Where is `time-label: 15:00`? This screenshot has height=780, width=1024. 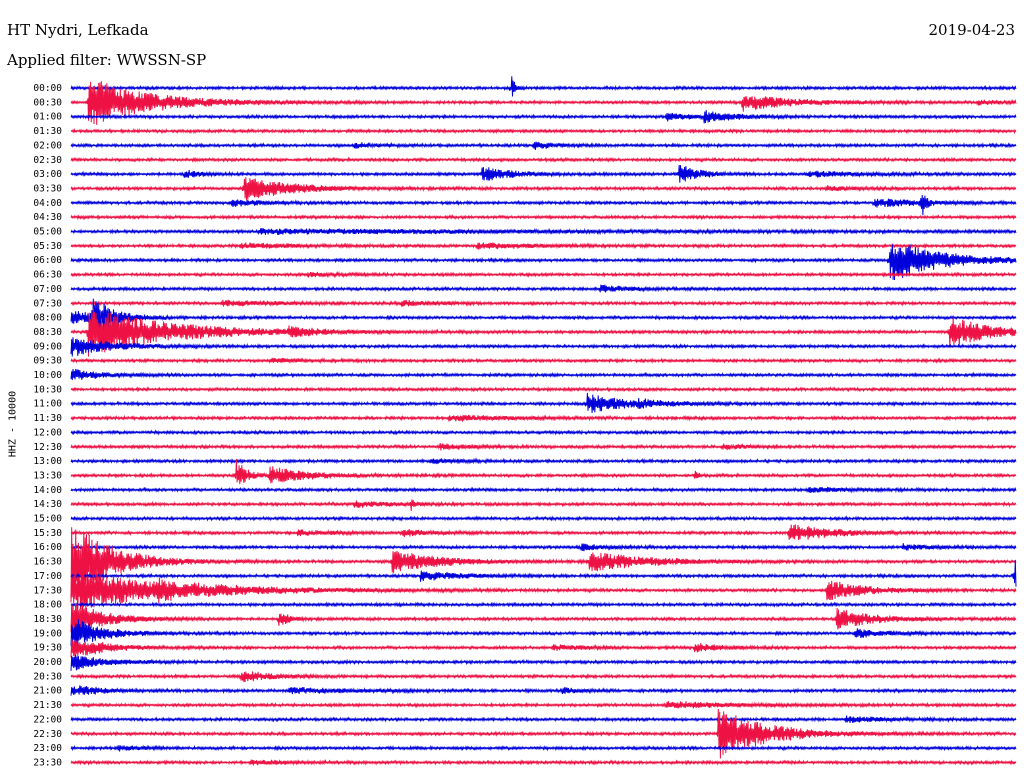 time-label: 15:00 is located at coordinates (47, 519).